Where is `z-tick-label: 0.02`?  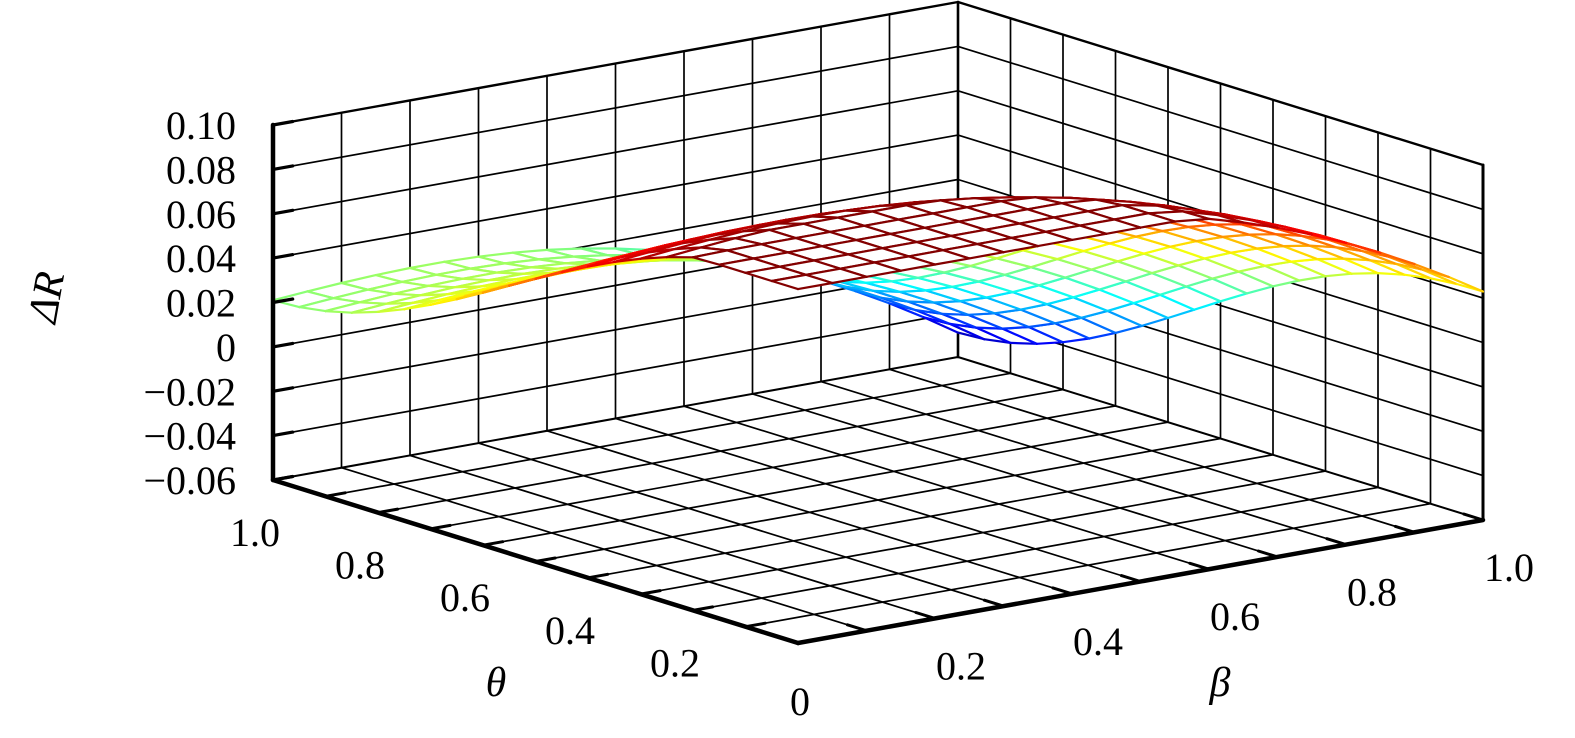
z-tick-label: 0.02 is located at coordinates (201, 303).